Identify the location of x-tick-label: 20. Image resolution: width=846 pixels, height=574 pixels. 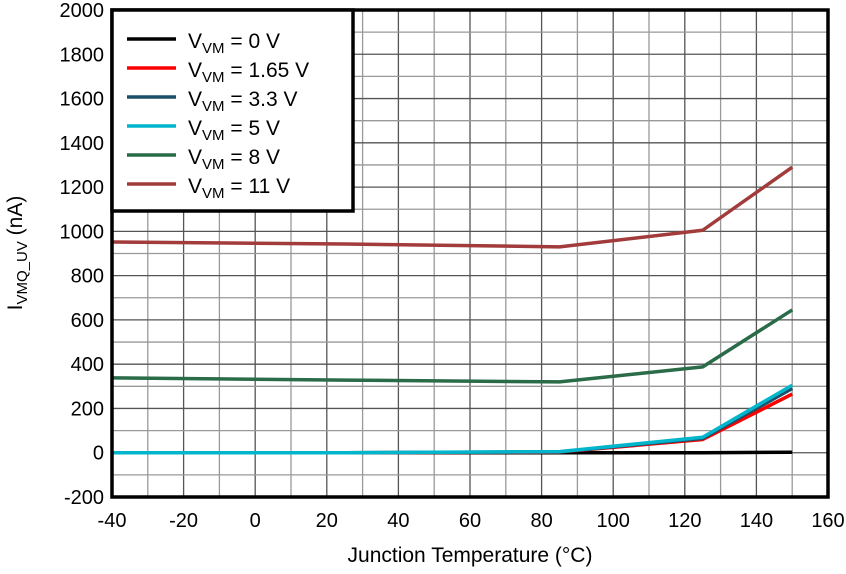
(327, 521).